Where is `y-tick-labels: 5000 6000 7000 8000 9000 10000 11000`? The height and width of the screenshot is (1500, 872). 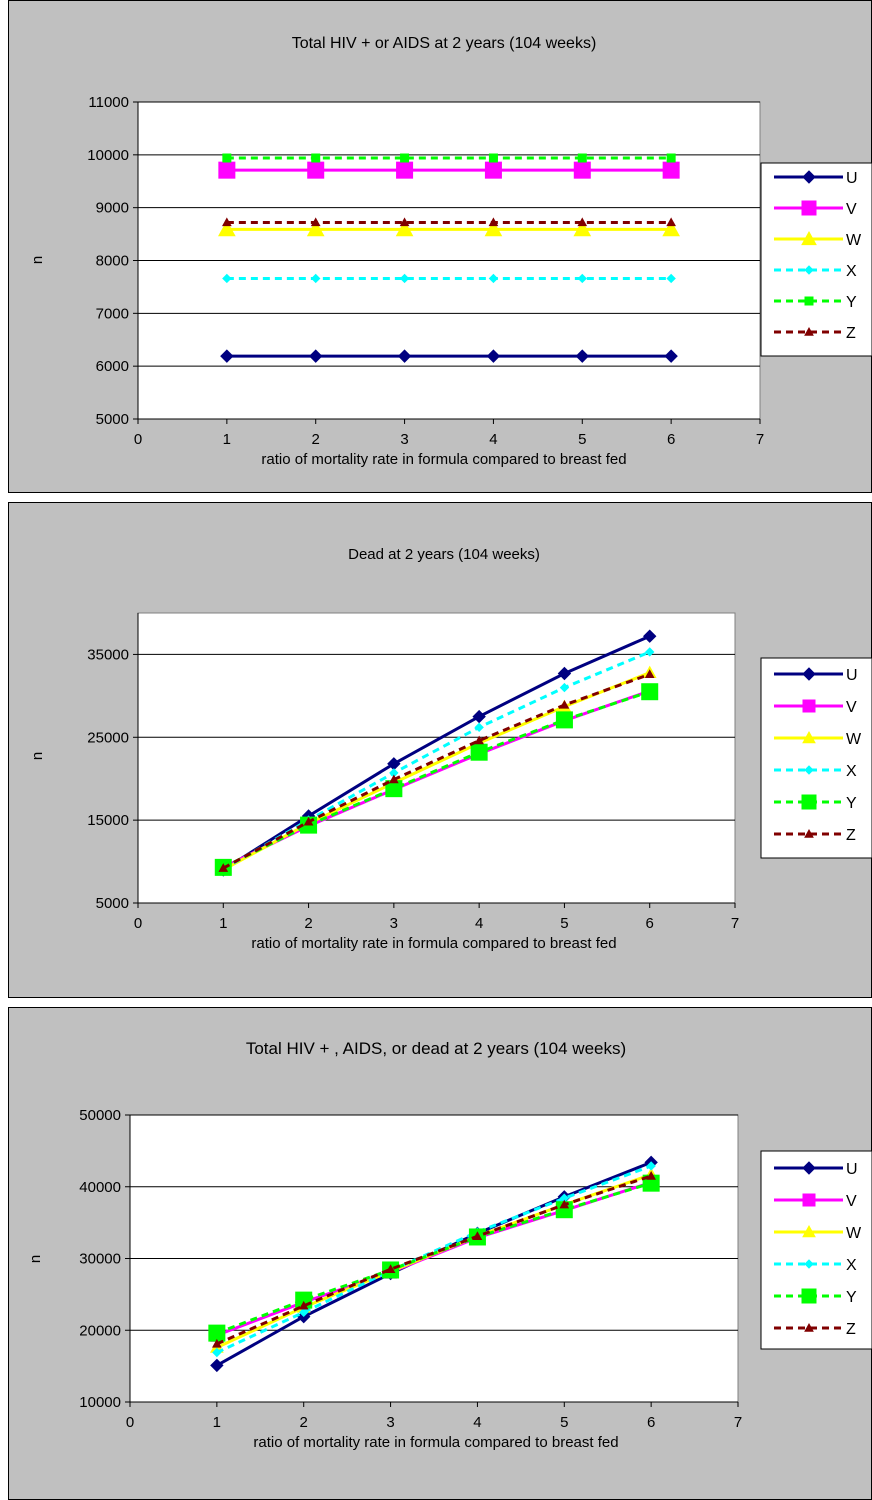
y-tick-labels: 5000 6000 7000 8000 9000 10000 11000 is located at coordinates (112, 261).